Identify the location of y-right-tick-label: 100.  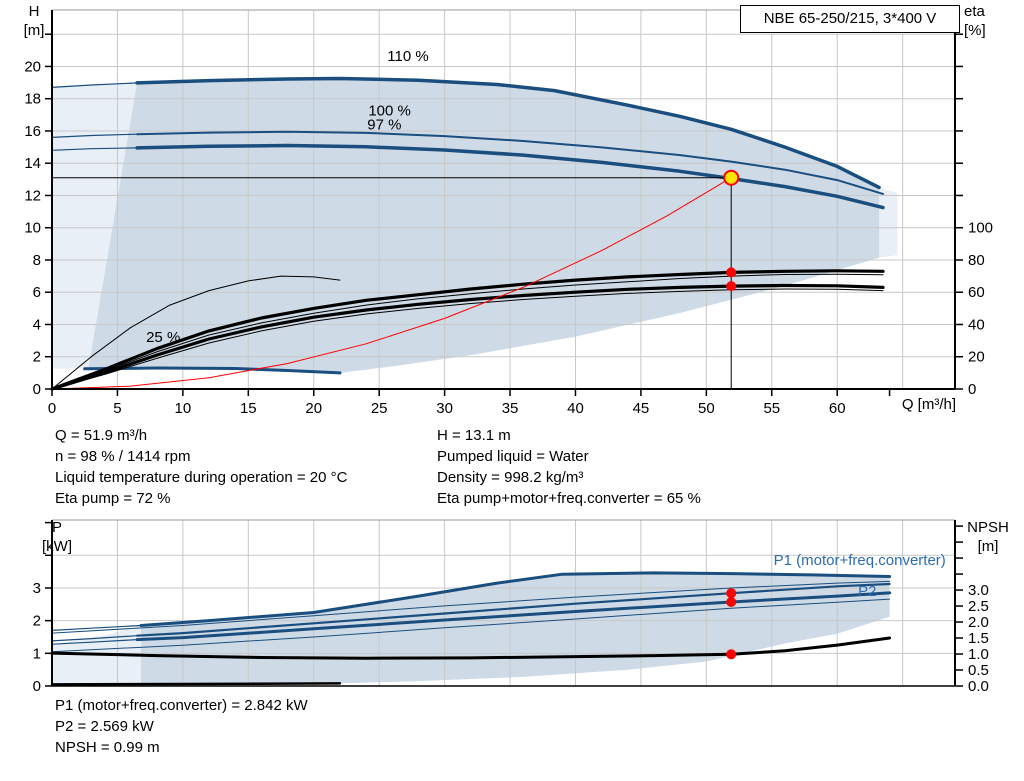
(980, 228).